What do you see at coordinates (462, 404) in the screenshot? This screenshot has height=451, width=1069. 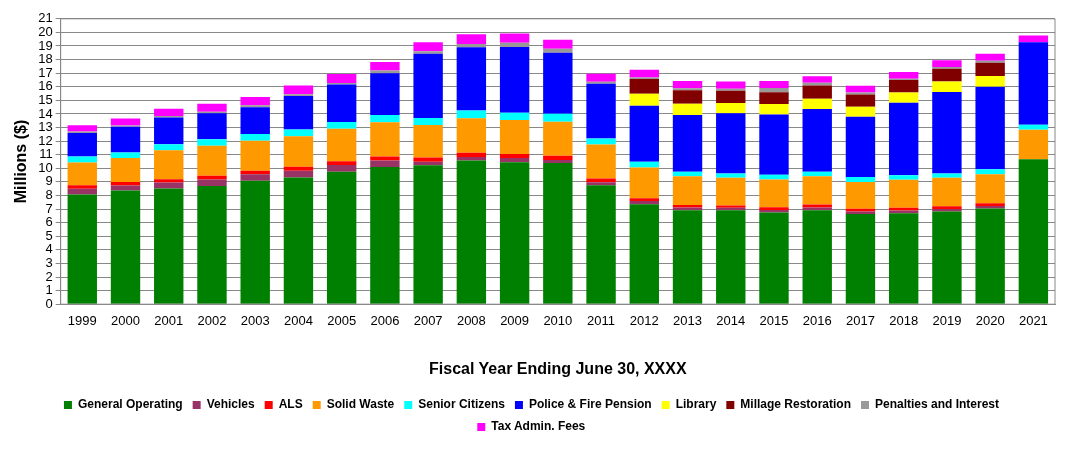 I see `legend-label: Senior Citizens` at bounding box center [462, 404].